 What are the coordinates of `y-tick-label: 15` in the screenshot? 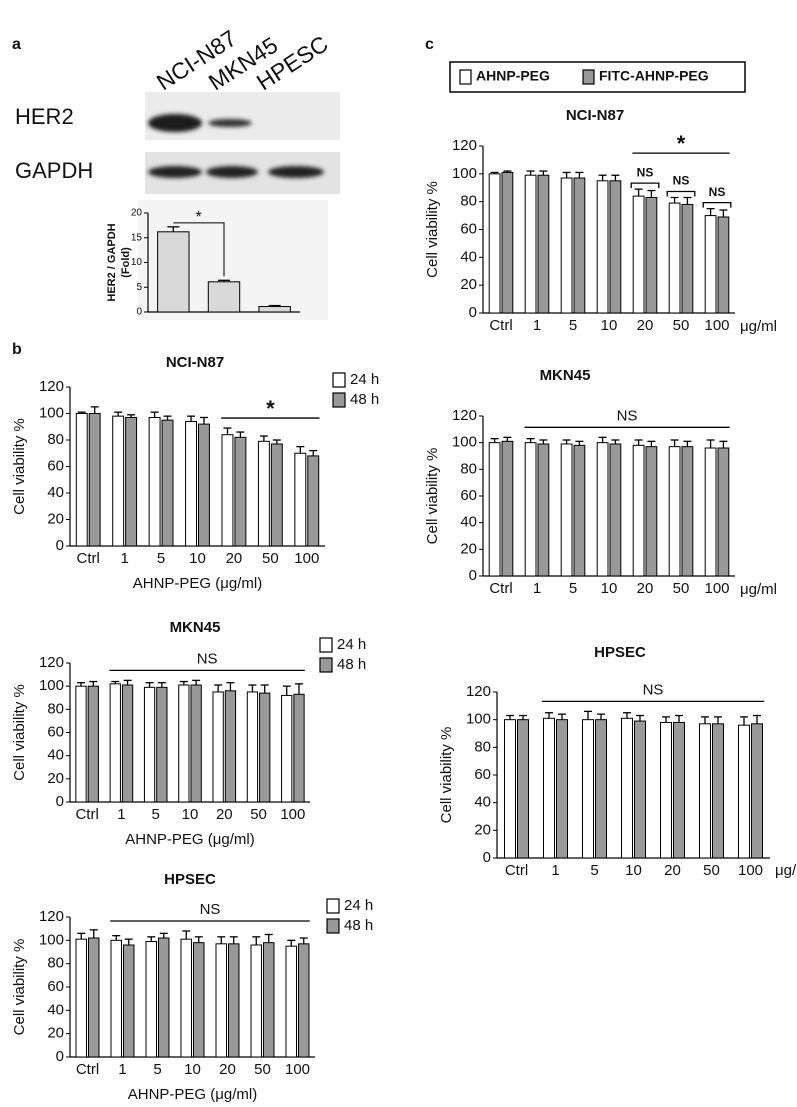 It's located at (137, 237).